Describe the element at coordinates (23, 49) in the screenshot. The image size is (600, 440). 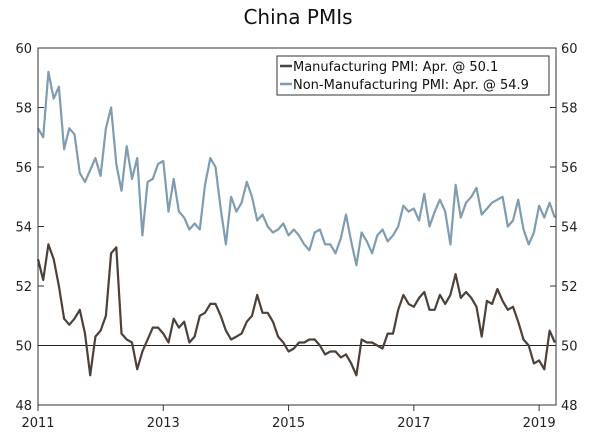
I see `y-tick-label-left: 60` at that location.